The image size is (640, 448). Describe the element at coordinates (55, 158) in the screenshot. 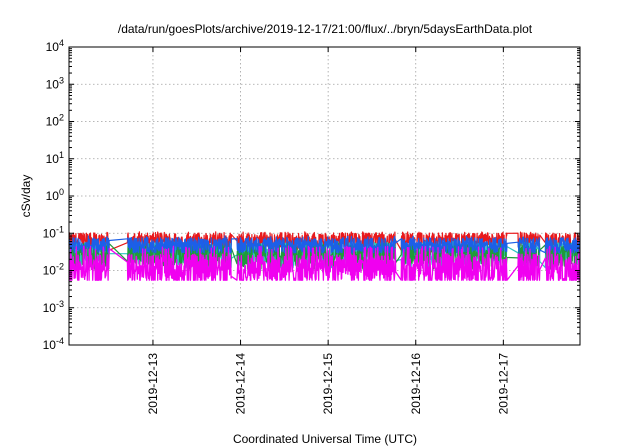

I see `y-tick-label: 10¹` at that location.